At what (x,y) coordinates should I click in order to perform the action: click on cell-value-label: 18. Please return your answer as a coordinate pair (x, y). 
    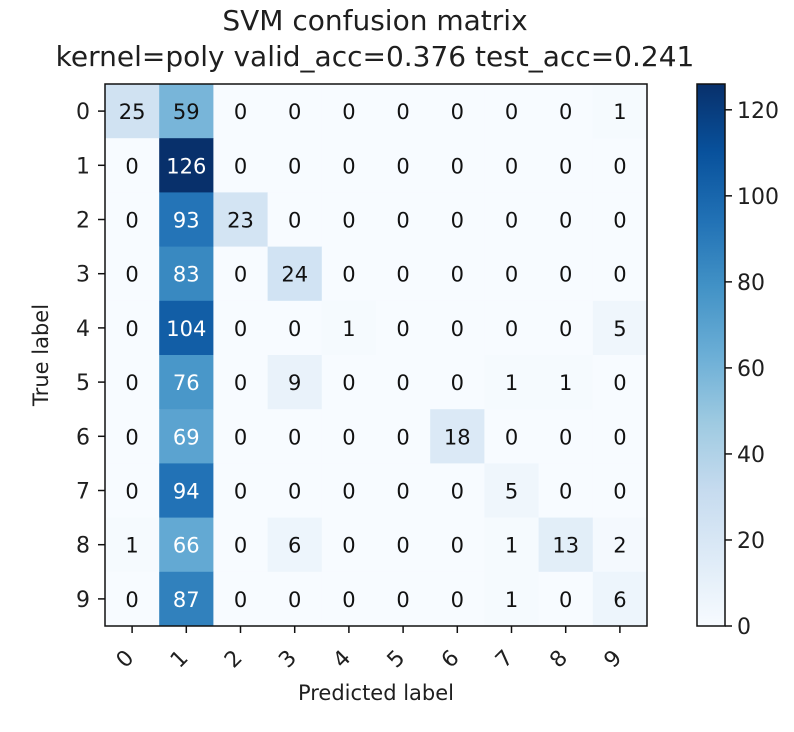
    Looking at the image, I should click on (457, 437).